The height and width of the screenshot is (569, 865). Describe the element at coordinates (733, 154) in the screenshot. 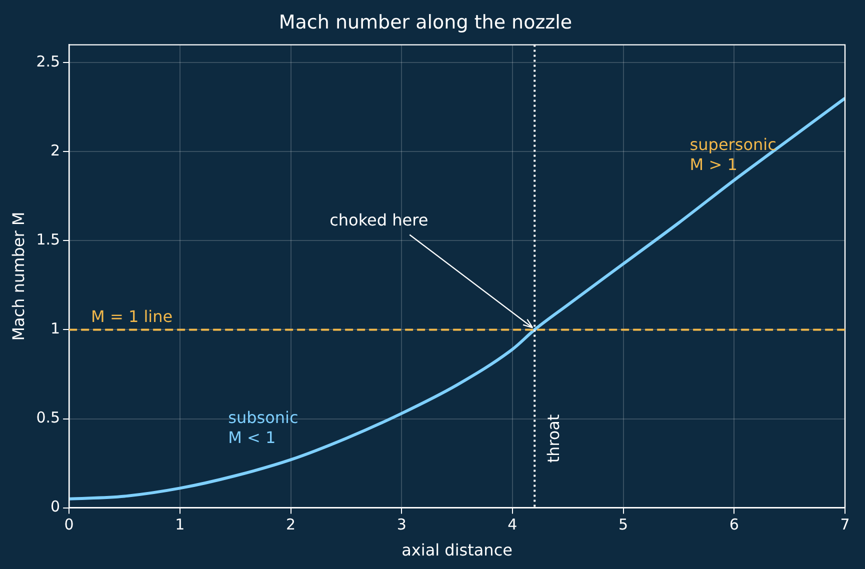

I see `annotation: supersonic M > 1` at that location.